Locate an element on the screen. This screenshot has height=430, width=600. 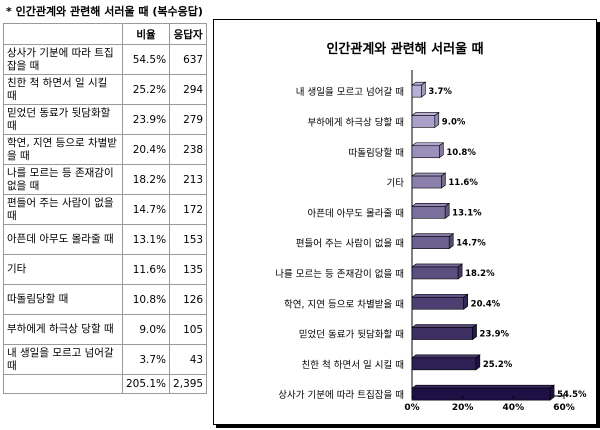
table-row: 믿었던 동료가 뒷담화할 때 23.9% 279 is located at coordinates (105, 119).